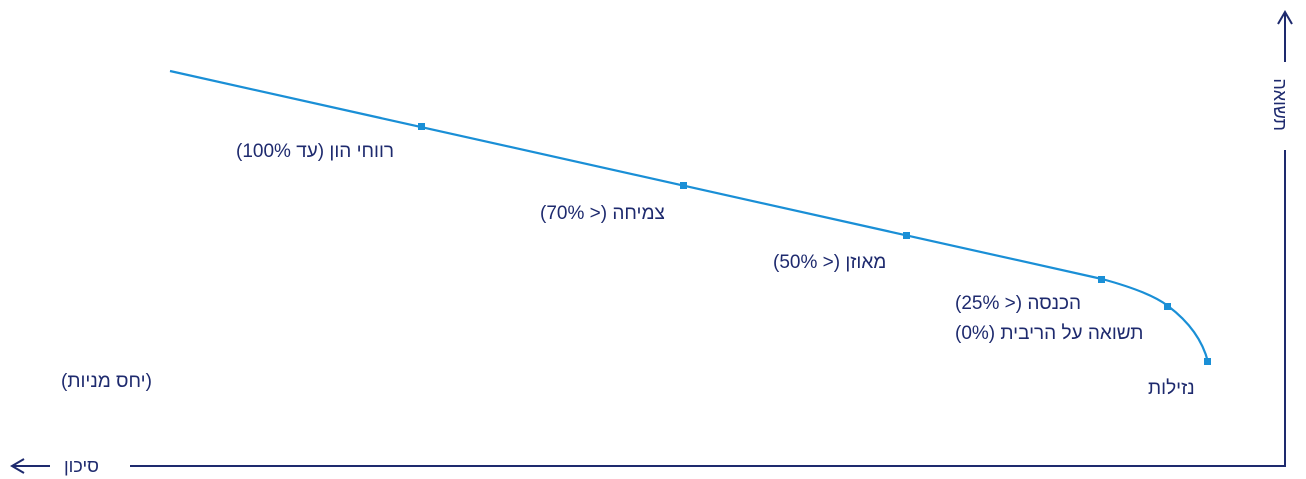  Describe the element at coordinates (1049, 333) in the screenshot. I see `point-label-interest: תשואה על הריבית (0%)` at that location.